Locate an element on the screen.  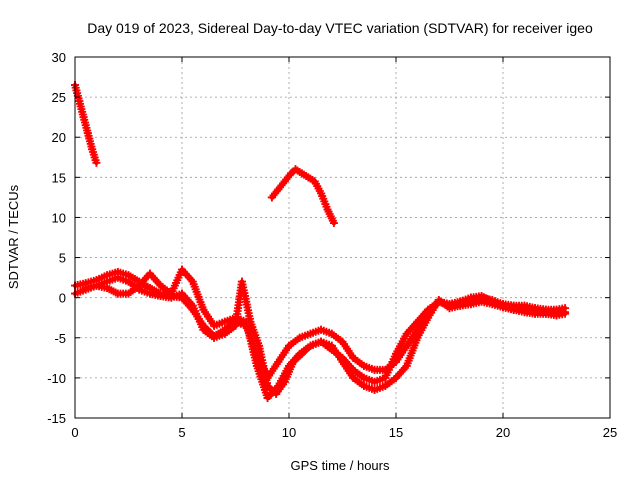
y-axis-label: SDTVAR / TECUs is located at coordinates (13, 236).